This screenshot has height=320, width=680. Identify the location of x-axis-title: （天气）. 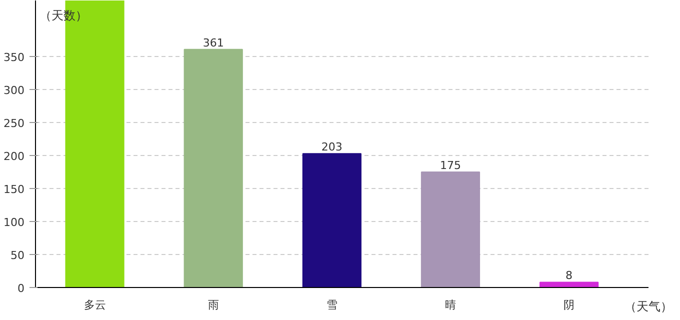
(648, 307).